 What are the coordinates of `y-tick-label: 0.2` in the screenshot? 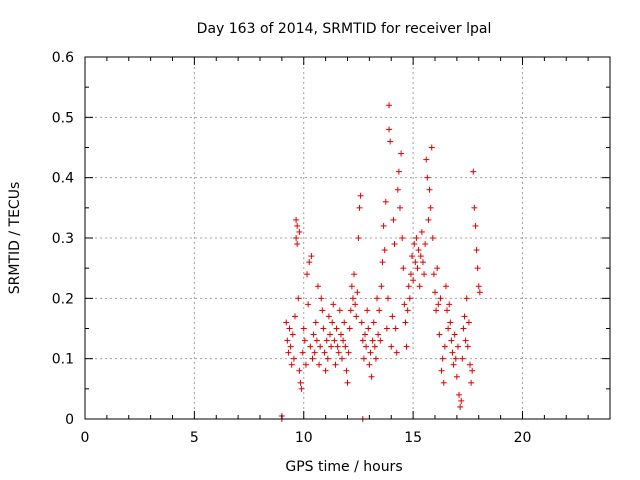 It's located at (63, 299).